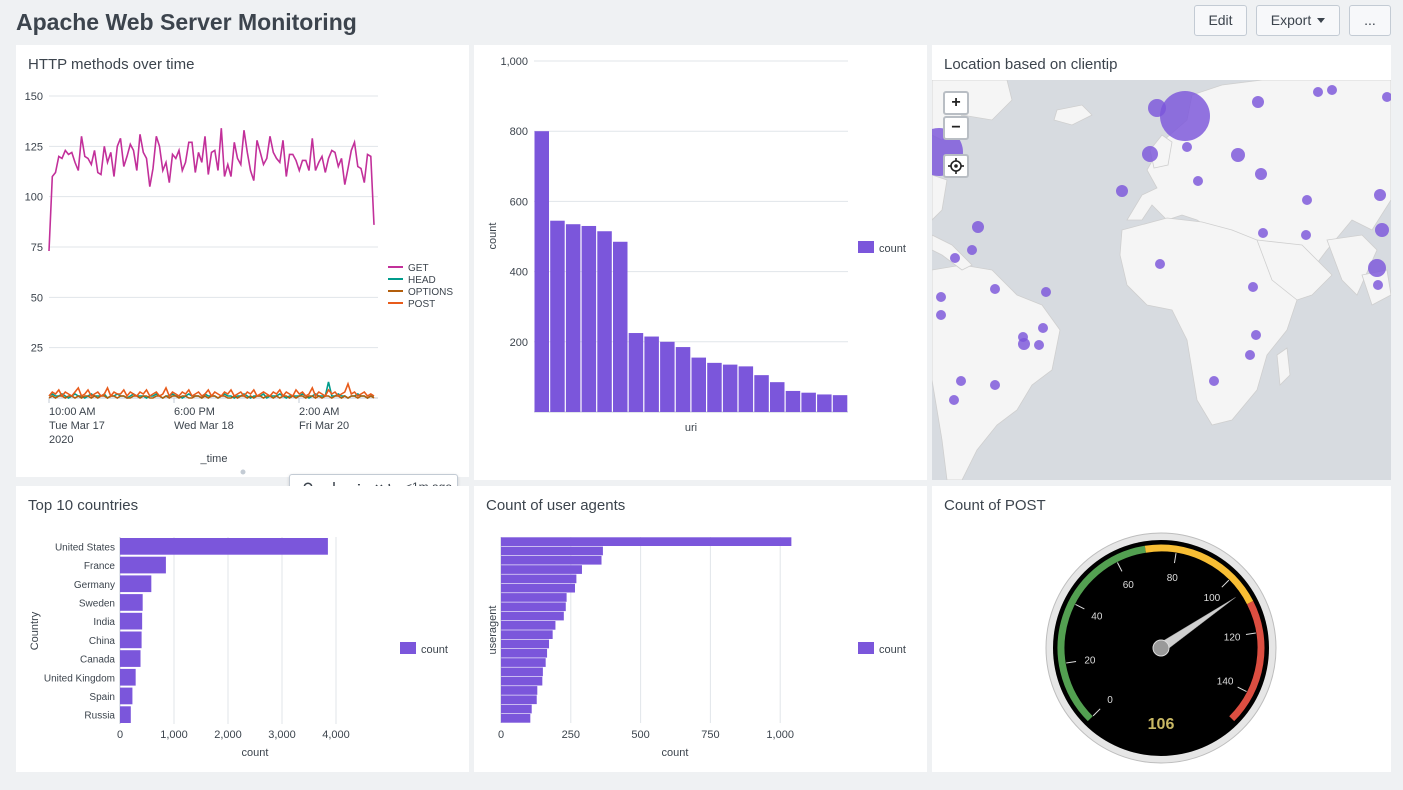 The image size is (1403, 790). What do you see at coordinates (104, 622) in the screenshot?
I see `y-tick-label: India` at bounding box center [104, 622].